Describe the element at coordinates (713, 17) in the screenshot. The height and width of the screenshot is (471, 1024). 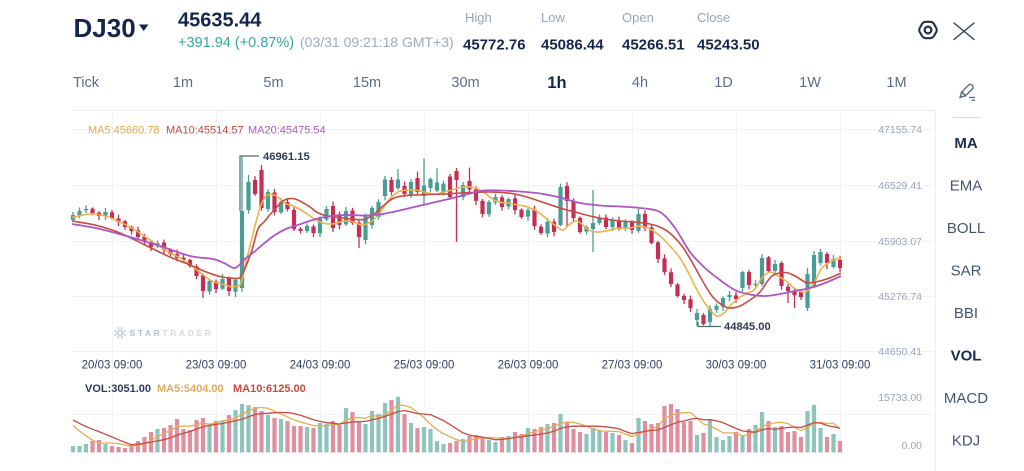
I see `svg-text: Close` at that location.